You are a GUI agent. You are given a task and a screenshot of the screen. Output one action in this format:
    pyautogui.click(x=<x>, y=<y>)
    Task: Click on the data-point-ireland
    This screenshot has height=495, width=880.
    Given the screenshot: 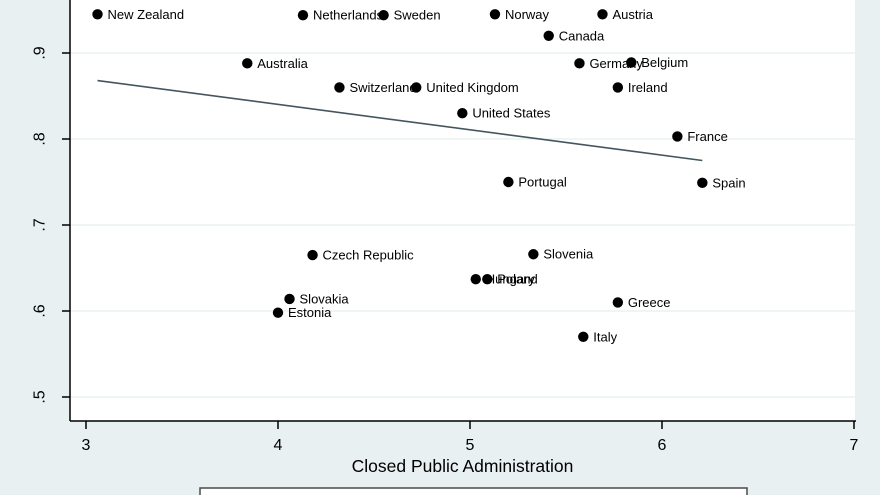 What is the action you would take?
    pyautogui.click(x=618, y=87)
    